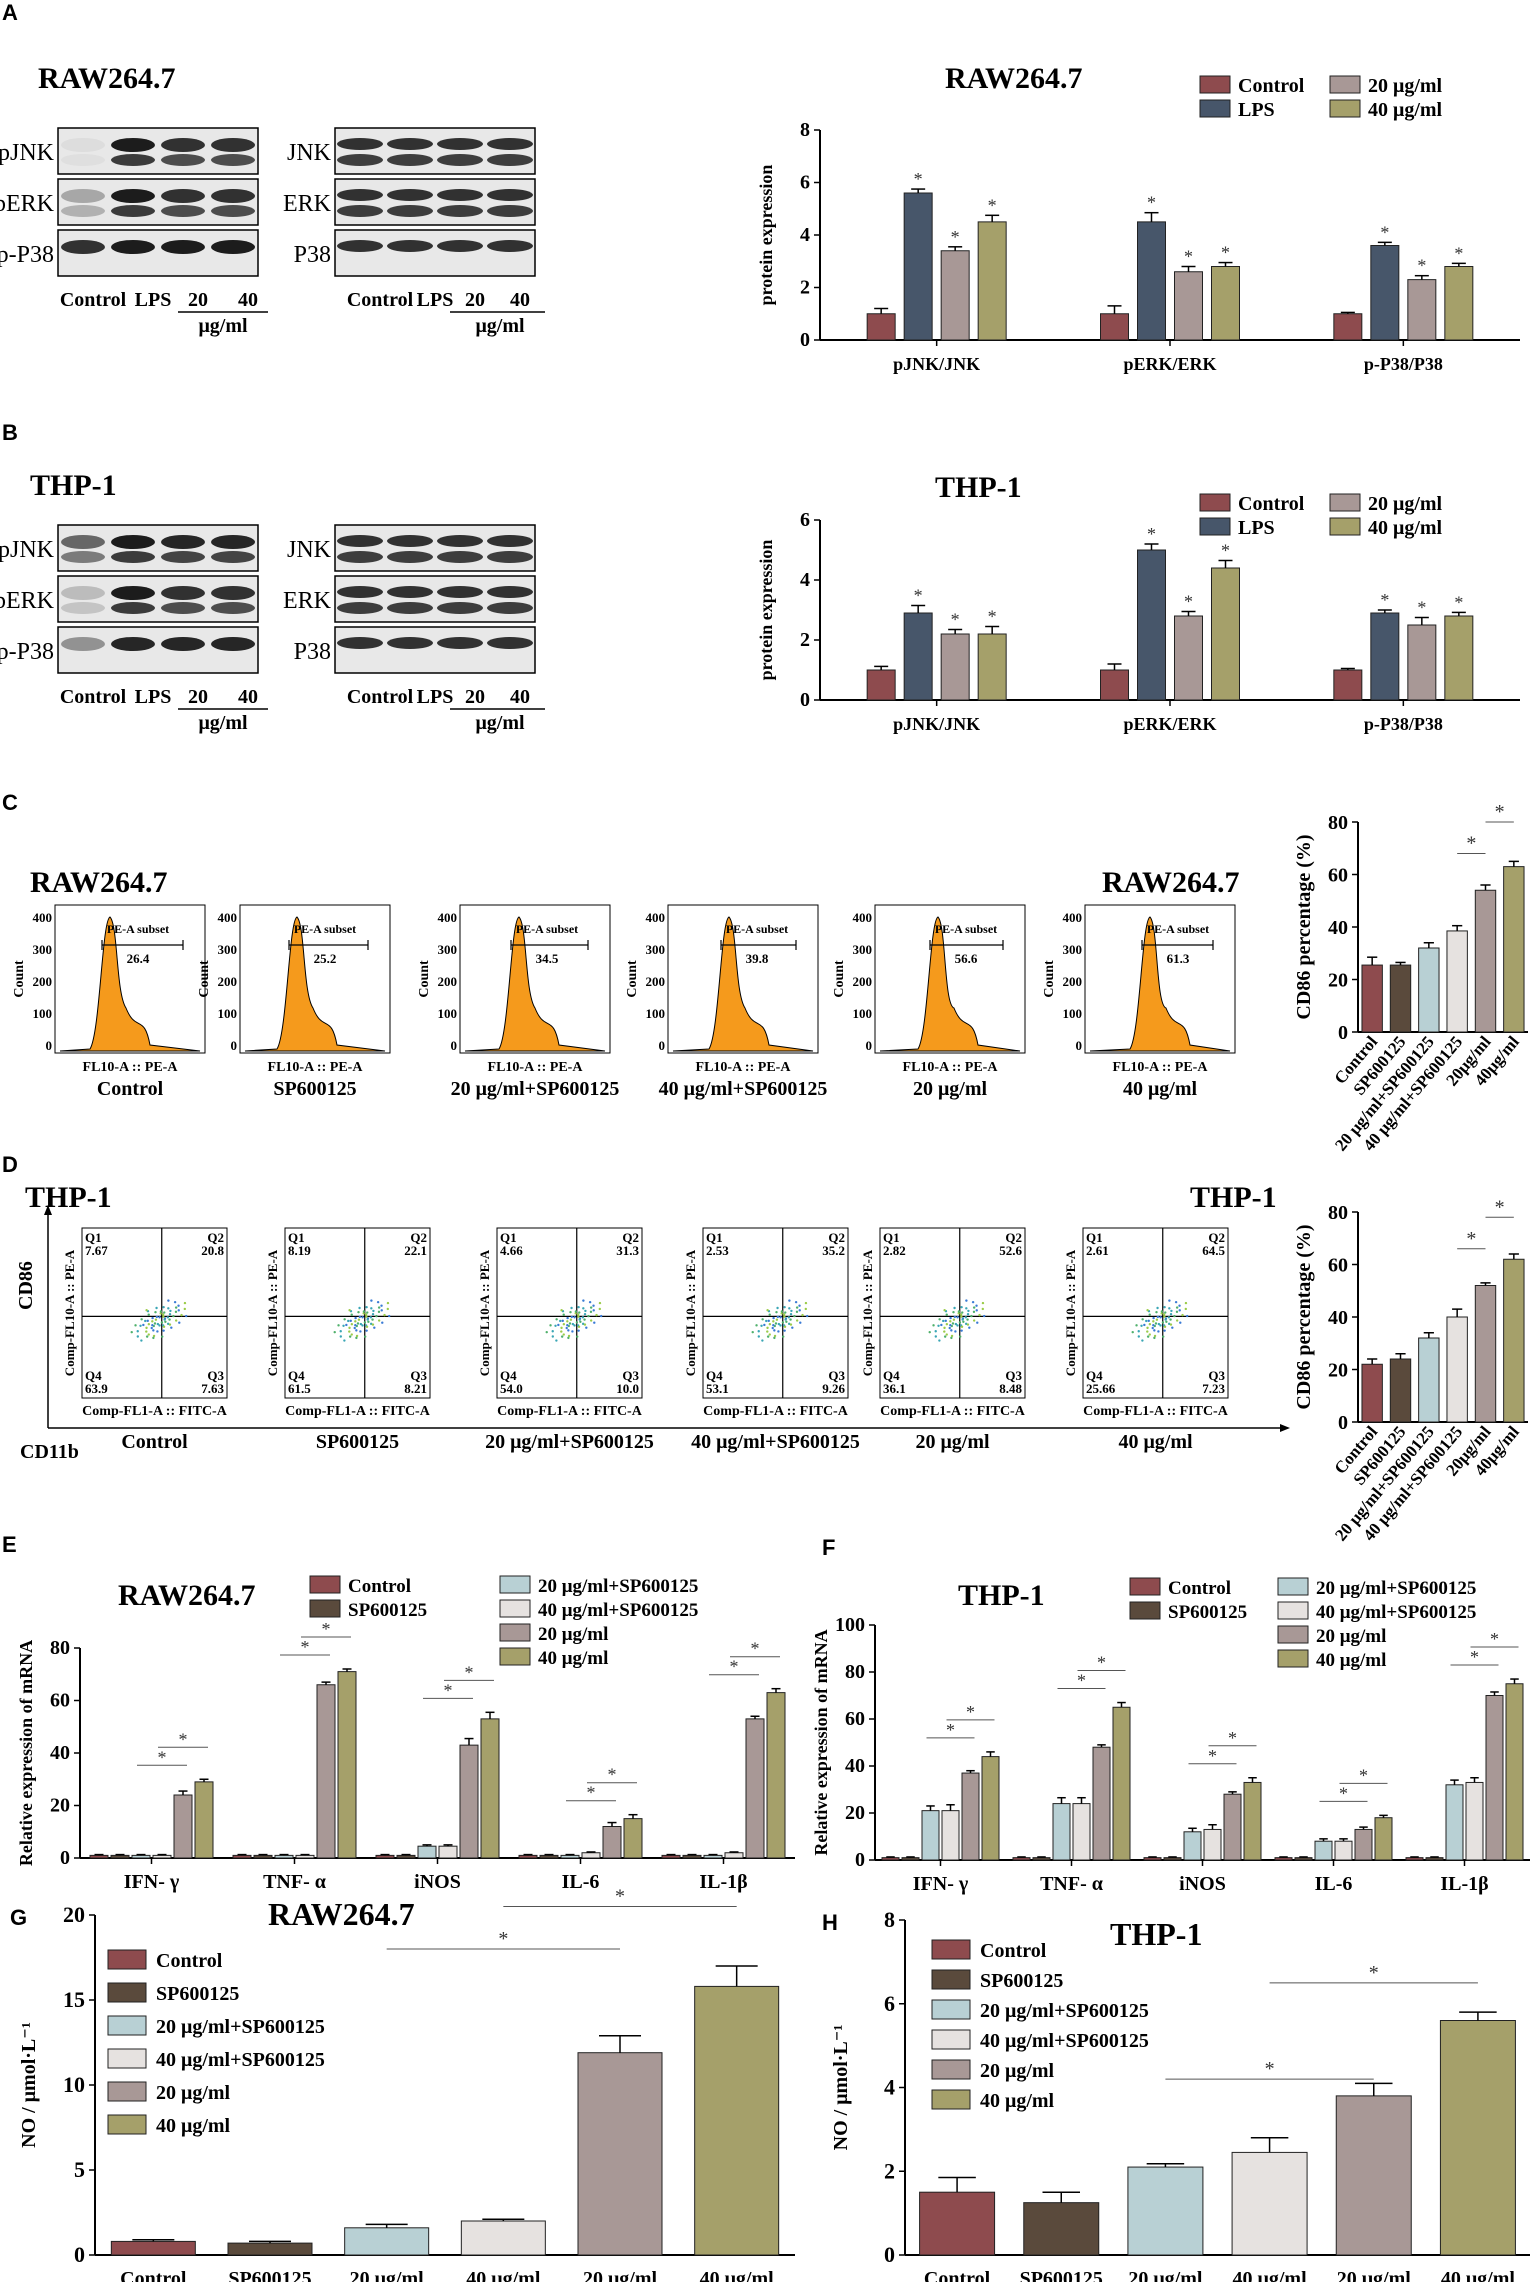 The height and width of the screenshot is (2282, 1535). What do you see at coordinates (315, 984) in the screenshot?
I see `histogram-curve` at bounding box center [315, 984].